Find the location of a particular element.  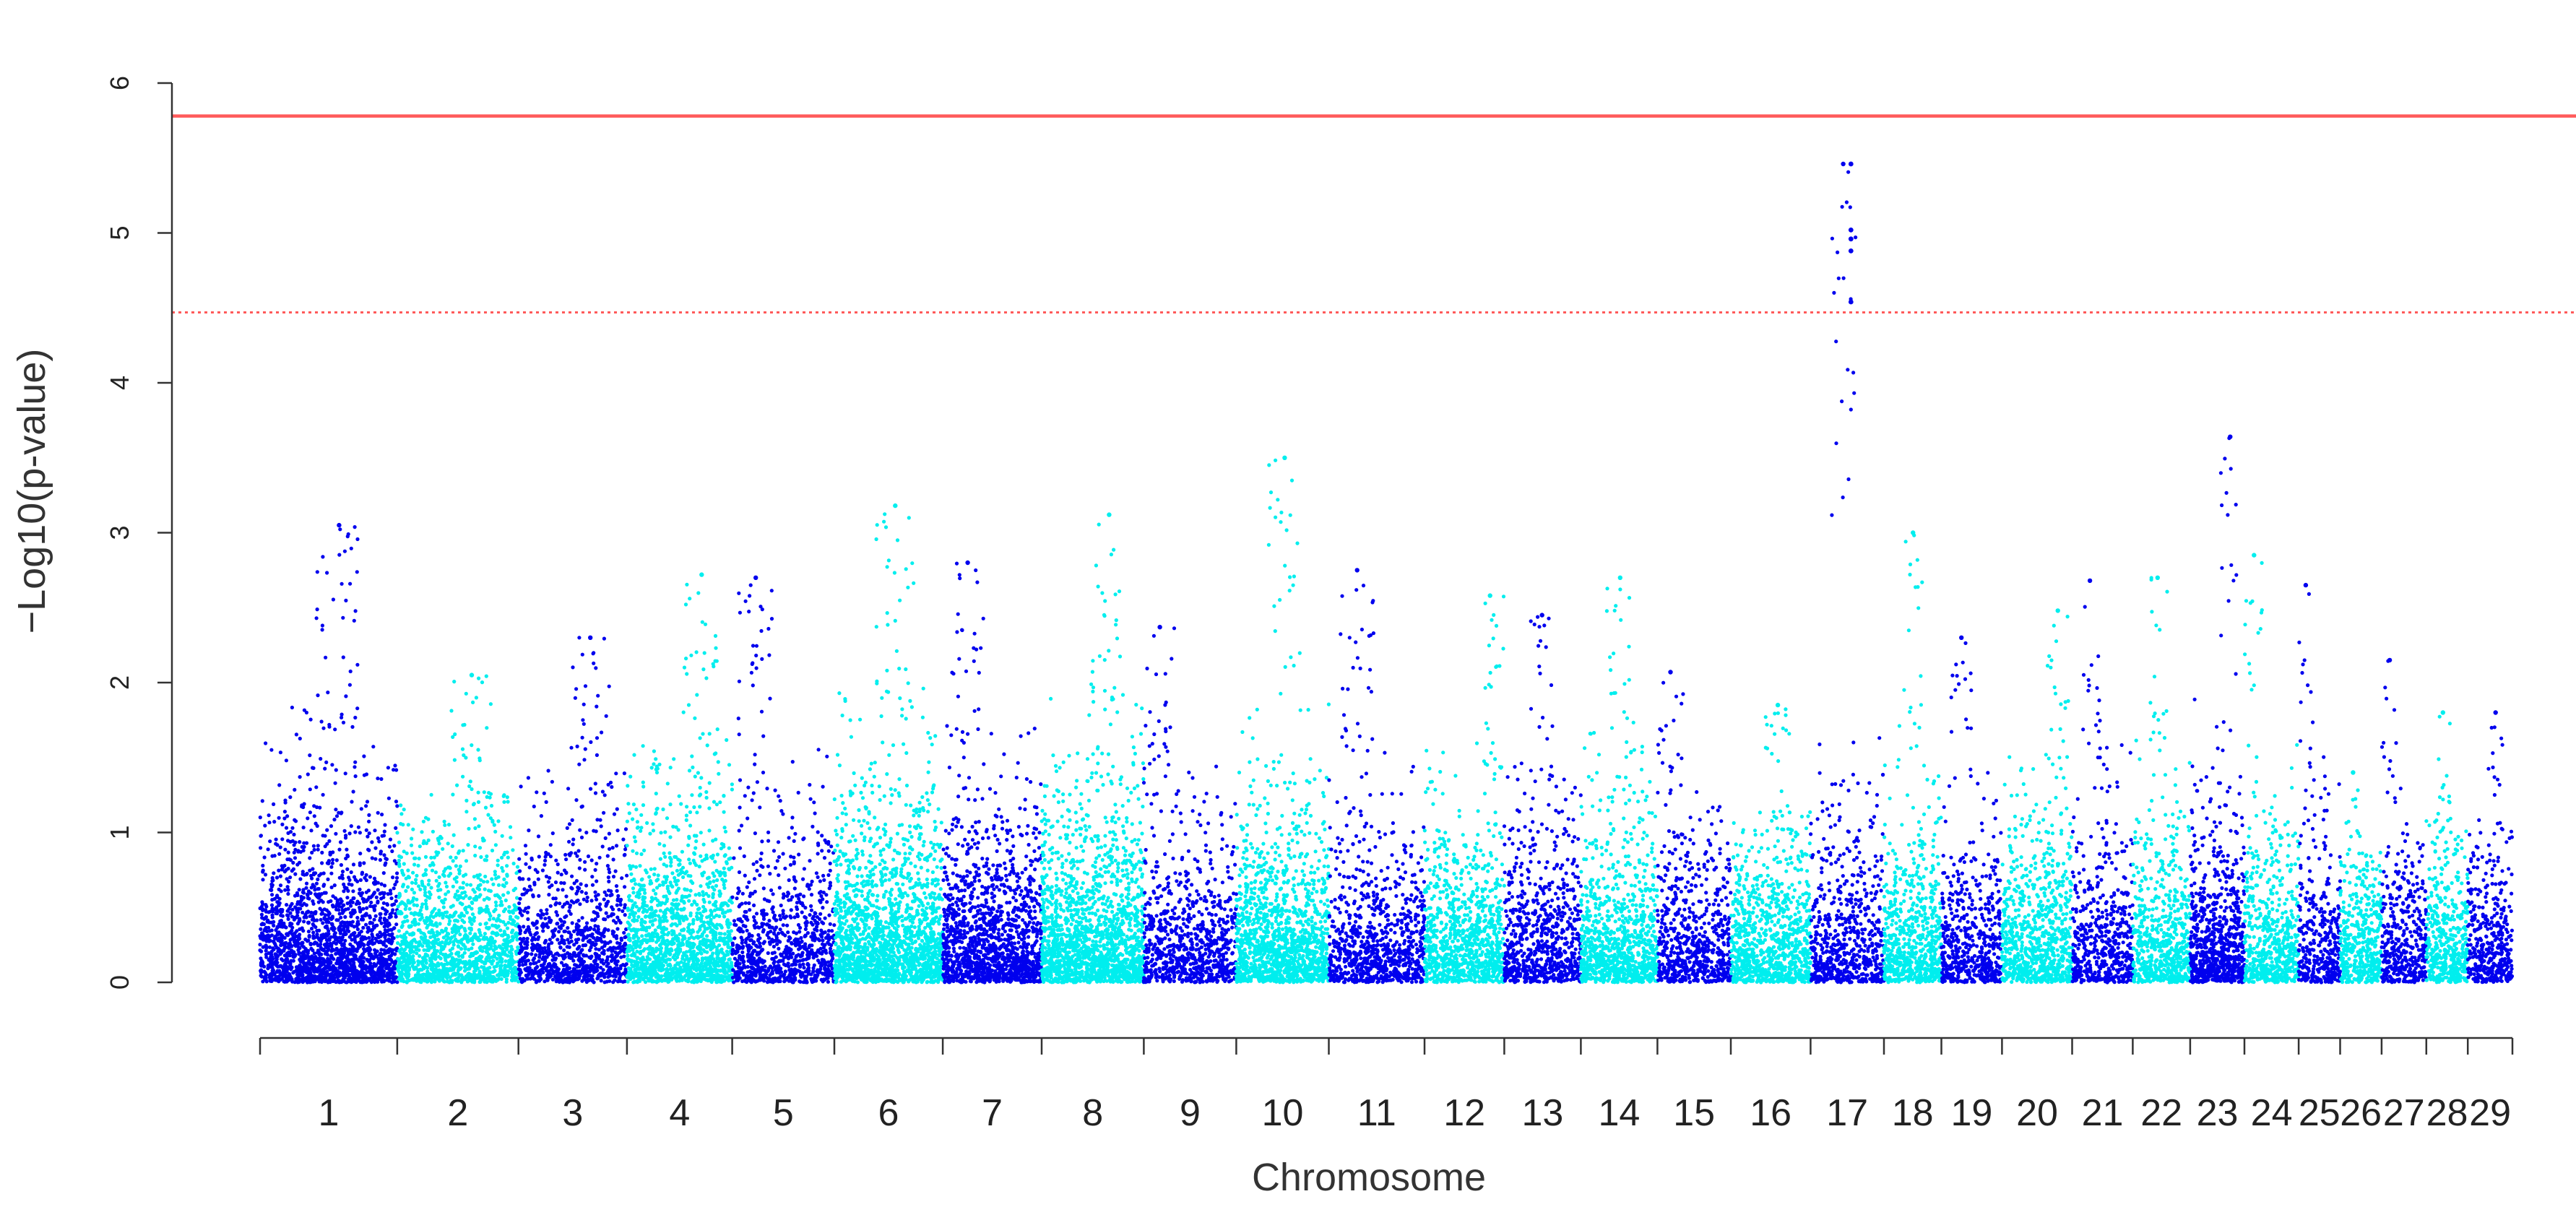

chromosome-28-peak-point is located at coordinates (2442, 713).